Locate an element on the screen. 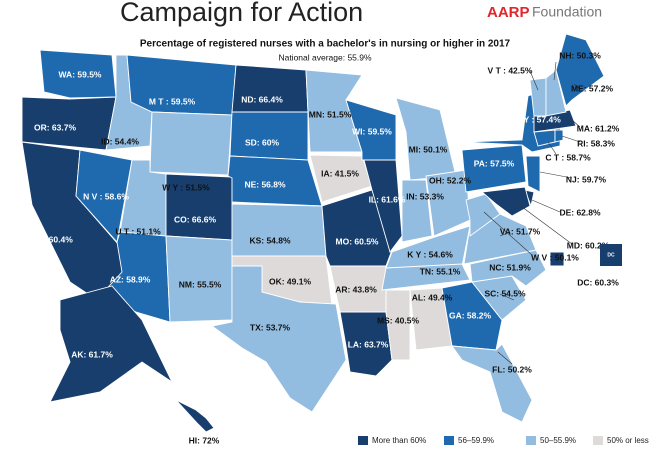  state-label: SD: 60% is located at coordinates (262, 142).